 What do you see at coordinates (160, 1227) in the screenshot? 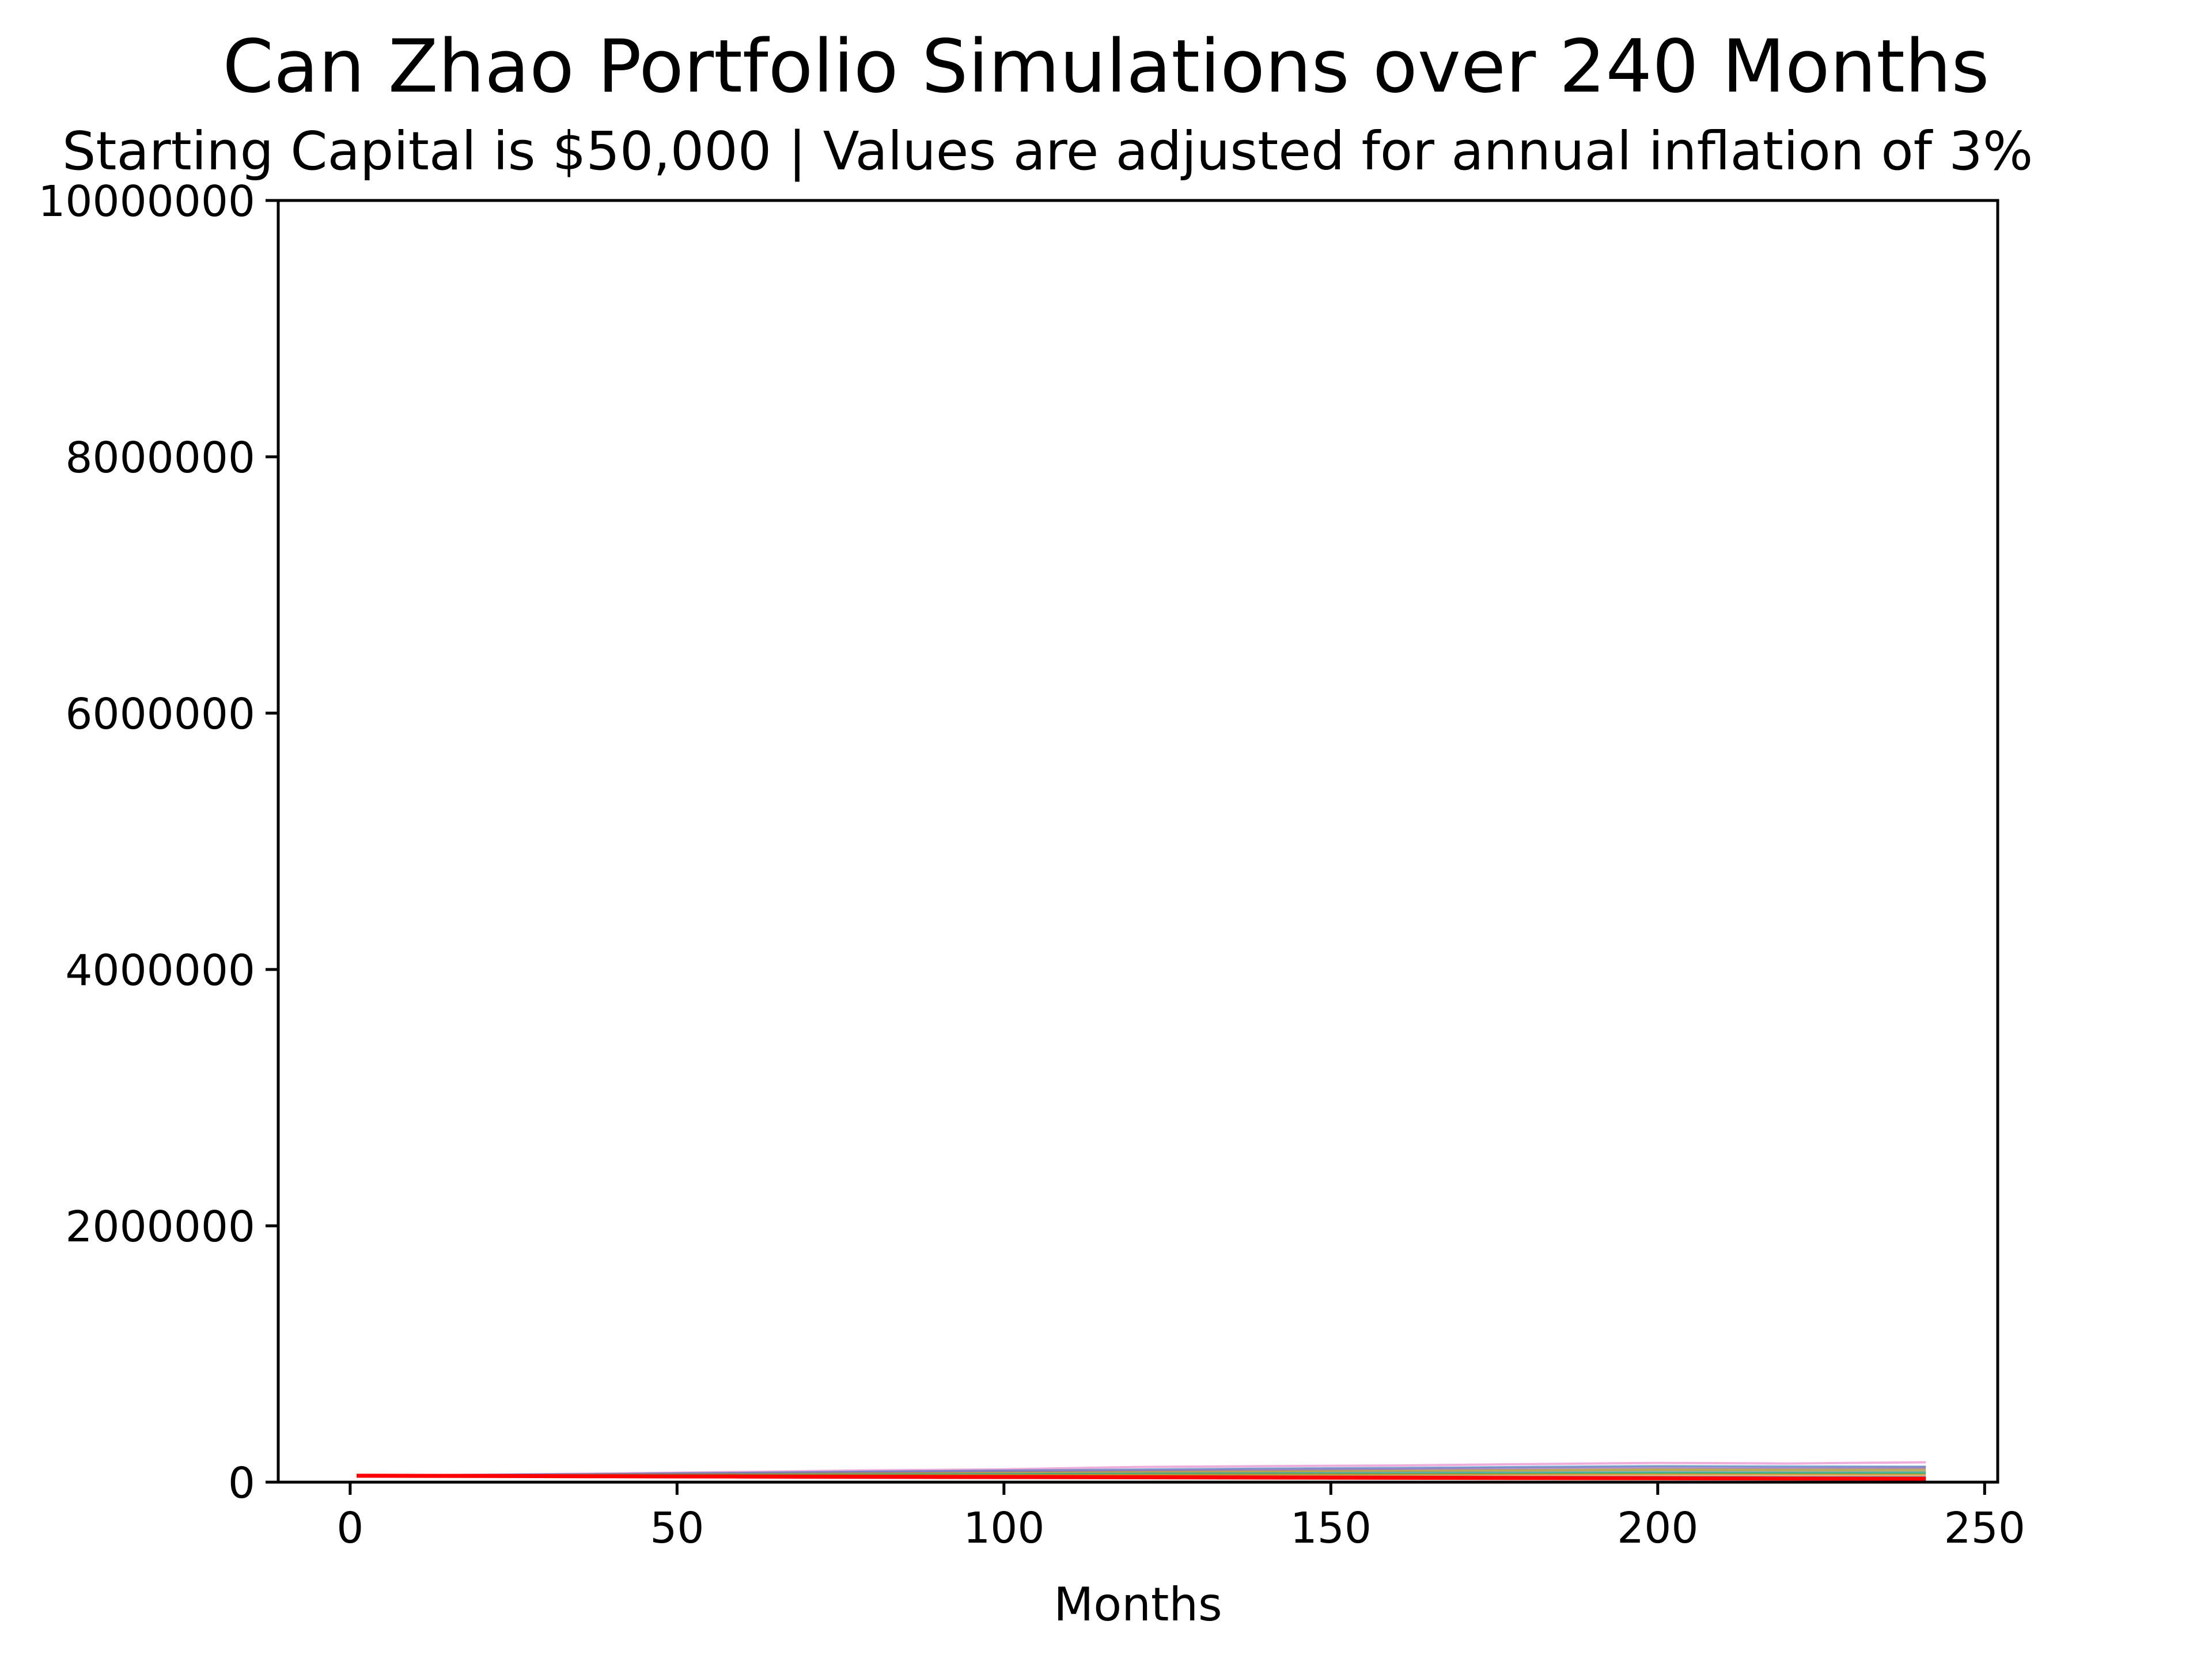
I see `y-tick-label: 2000000` at bounding box center [160, 1227].